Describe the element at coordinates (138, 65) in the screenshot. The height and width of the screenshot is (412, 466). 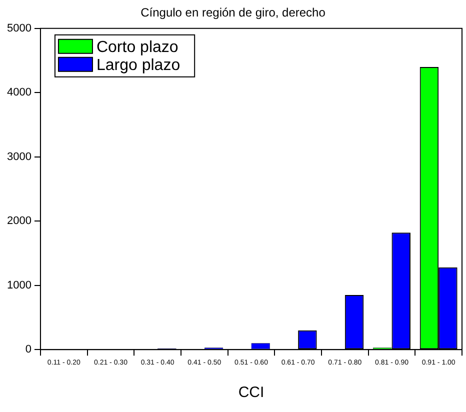
I see `legend-label: Largo plazo` at that location.